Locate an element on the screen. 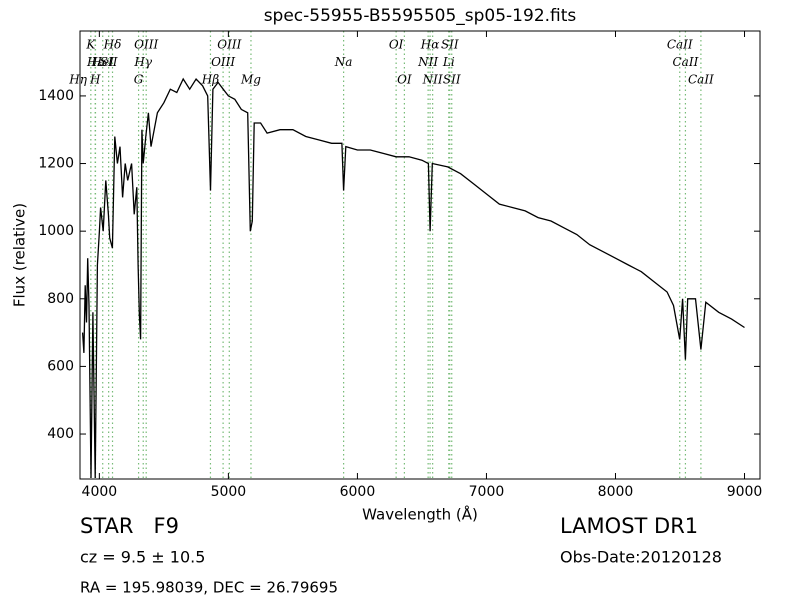 The height and width of the screenshot is (600, 800). x-tick-label: 7000 is located at coordinates (487, 492).